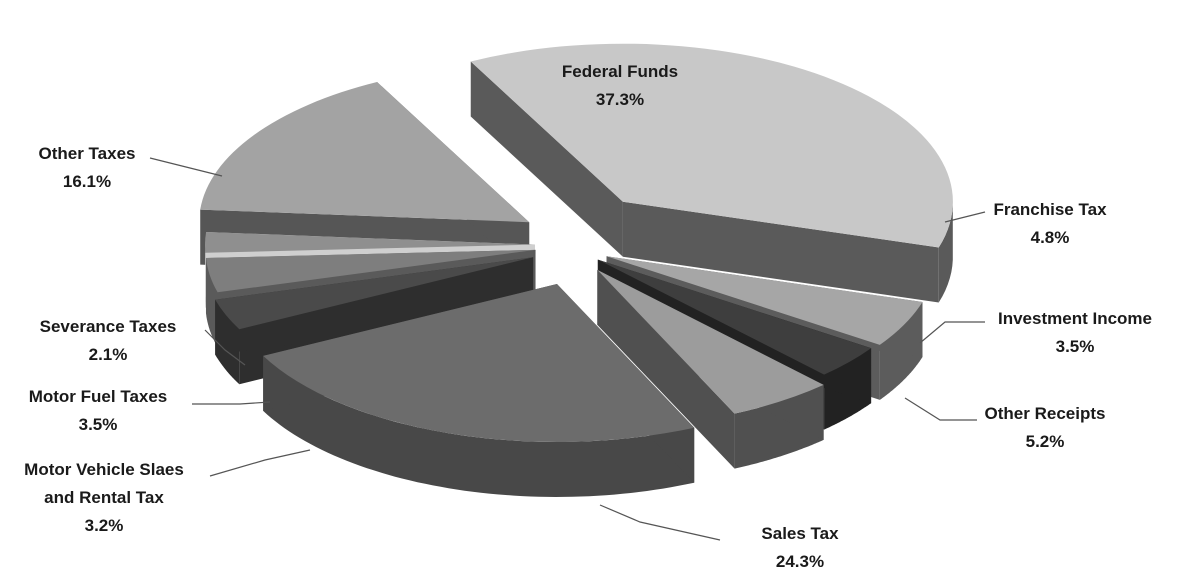 This screenshot has height=576, width=1193. I want to click on label-motor-fuel-value: 3.5%, so click(98, 425).